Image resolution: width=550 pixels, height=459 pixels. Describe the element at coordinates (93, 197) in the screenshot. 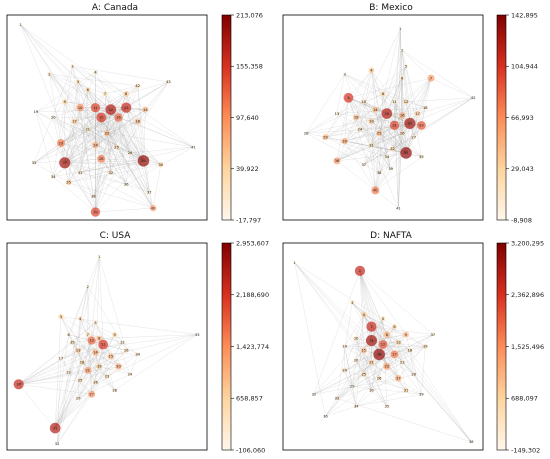

I see `node-label: 38` at that location.